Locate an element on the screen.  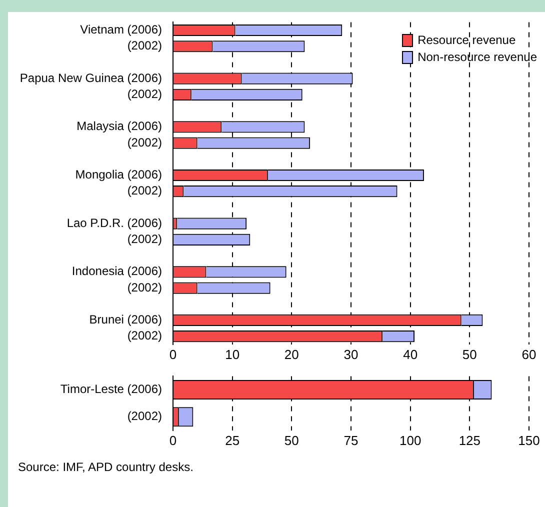
x-tick-label: 40 is located at coordinates (410, 354).